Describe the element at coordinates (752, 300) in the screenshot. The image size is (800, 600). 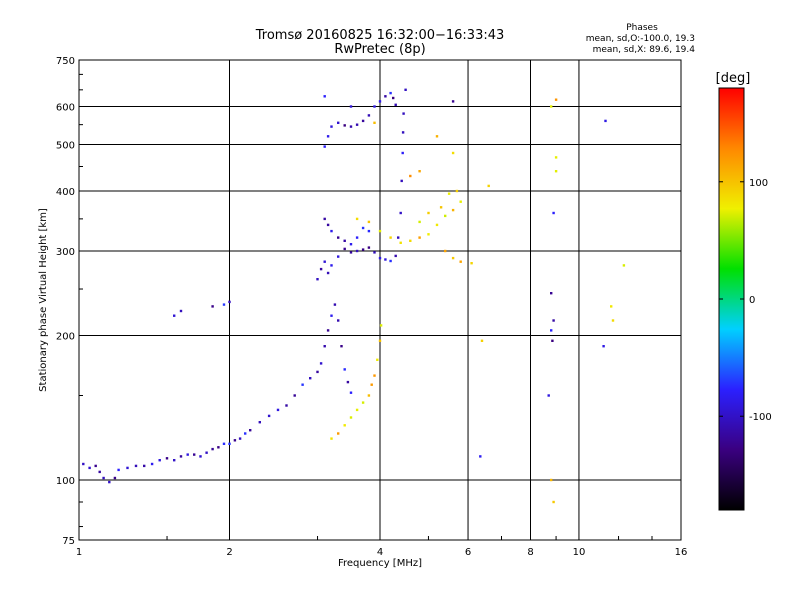
I see `colorbar-tick-label: 0` at that location.